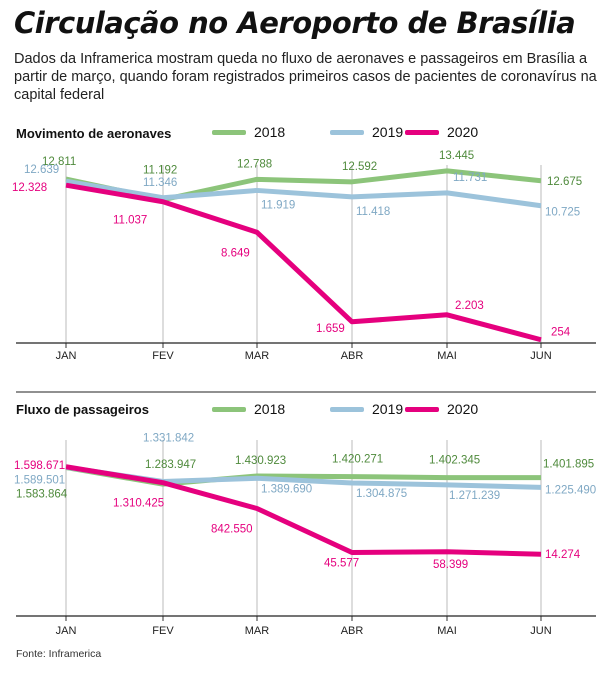 The image size is (613, 680). What do you see at coordinates (561, 333) in the screenshot?
I see `data-label: 254` at bounding box center [561, 333].